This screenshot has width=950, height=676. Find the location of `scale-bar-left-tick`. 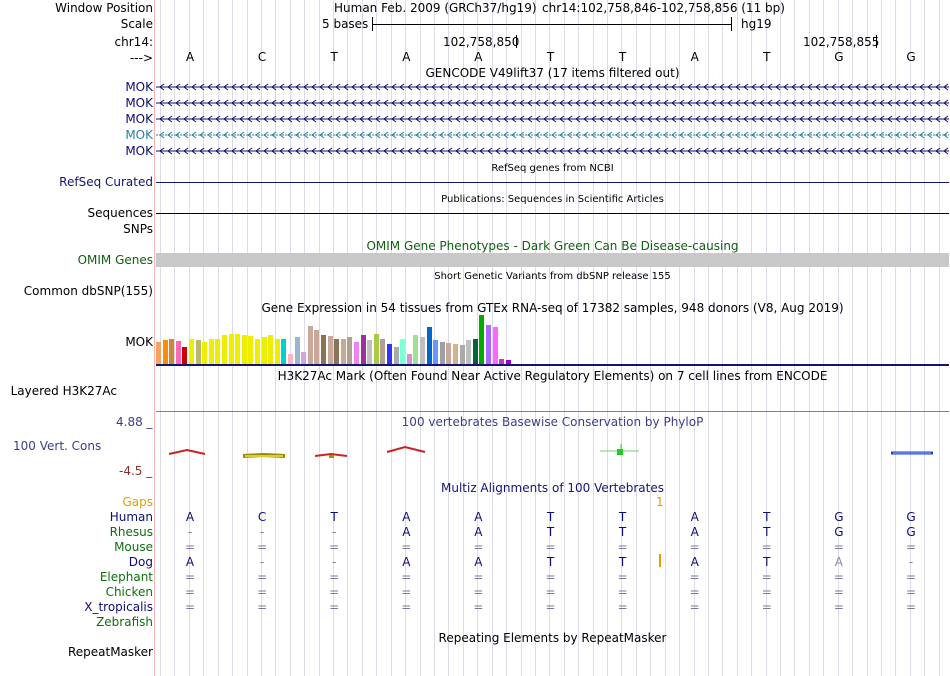

scale-bar-left-tick is located at coordinates (372, 24).